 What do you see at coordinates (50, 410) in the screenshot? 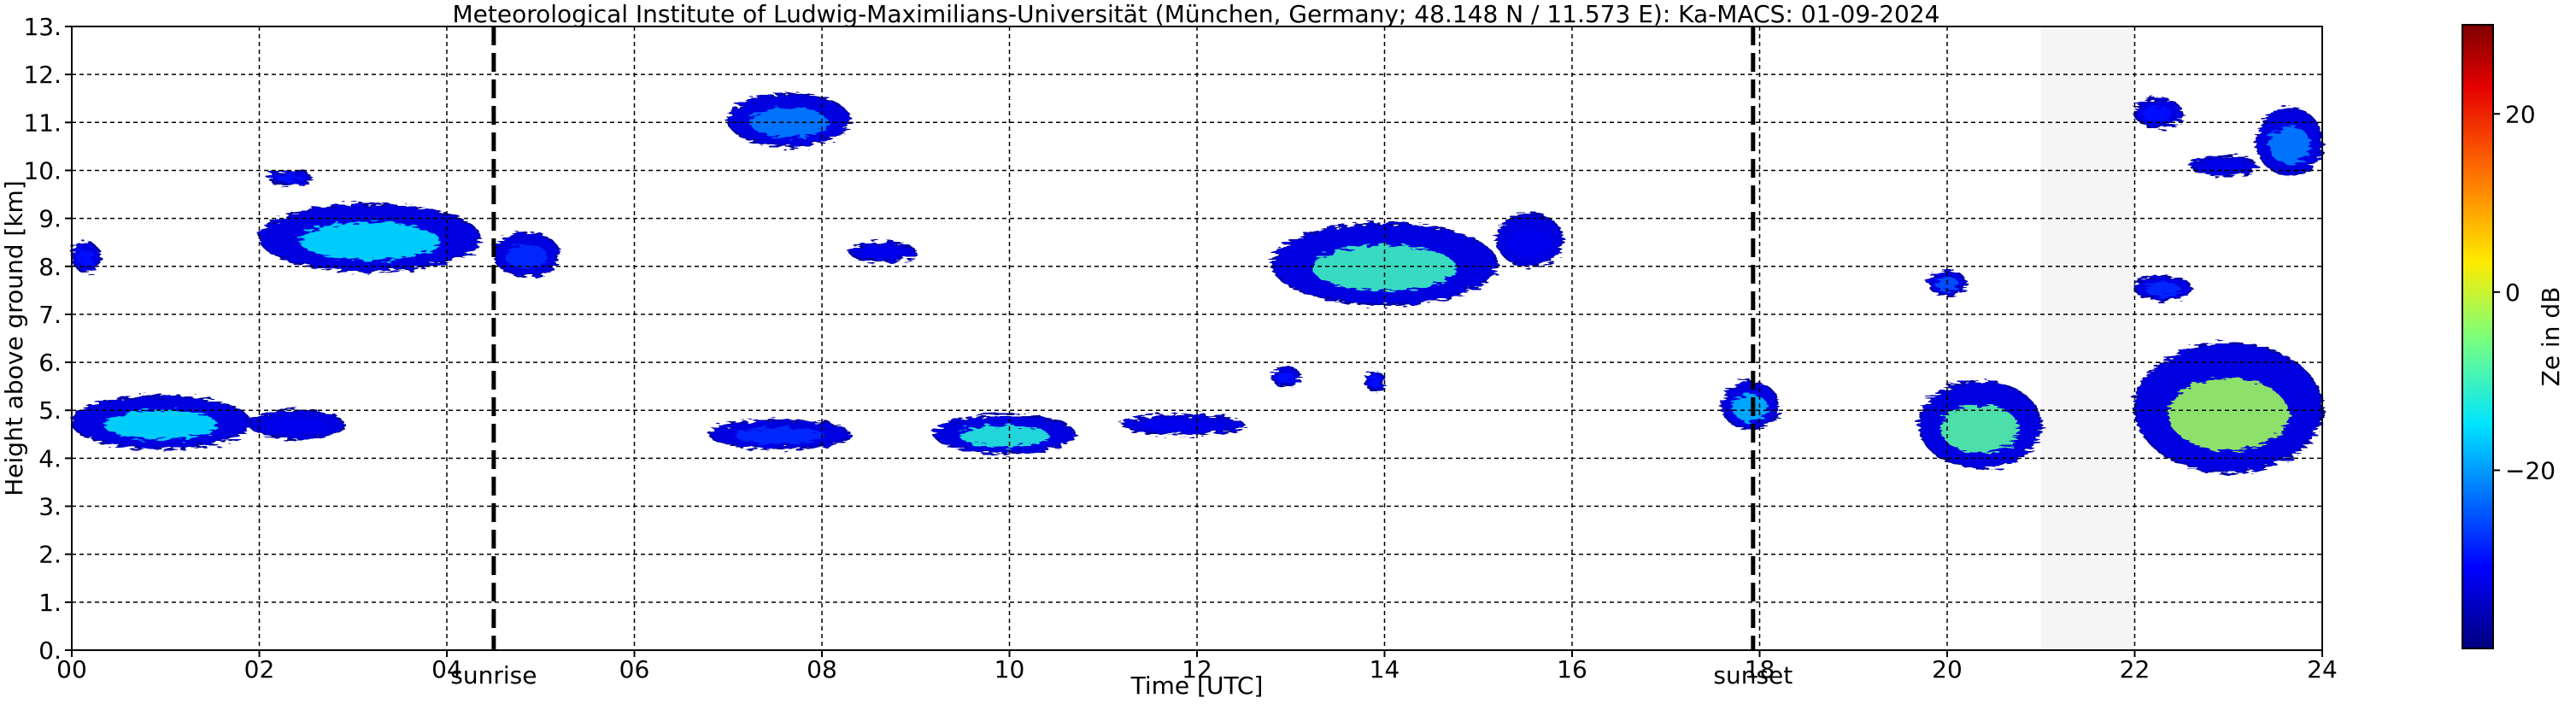
I see `y-tick-label: 5.` at bounding box center [50, 410].